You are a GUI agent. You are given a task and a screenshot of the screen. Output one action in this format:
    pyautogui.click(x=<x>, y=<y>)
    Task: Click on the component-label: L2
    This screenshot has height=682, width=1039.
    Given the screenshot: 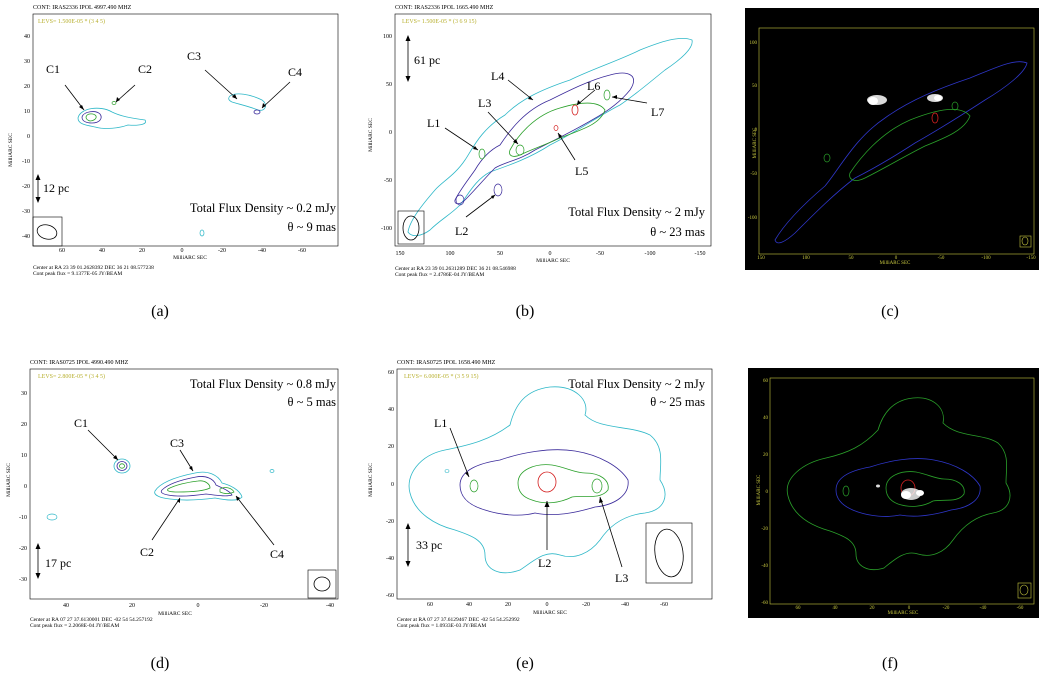 What is the action you would take?
    pyautogui.click(x=544, y=563)
    